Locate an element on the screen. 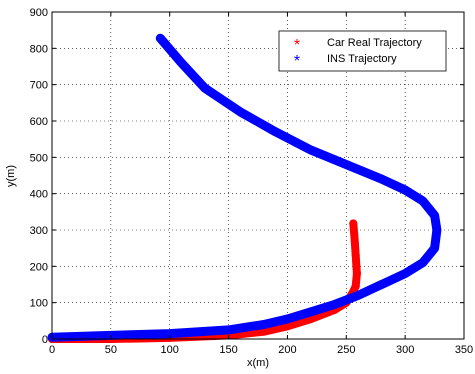 The width and height of the screenshot is (475, 374). x-tick-label: 150 is located at coordinates (228, 350).